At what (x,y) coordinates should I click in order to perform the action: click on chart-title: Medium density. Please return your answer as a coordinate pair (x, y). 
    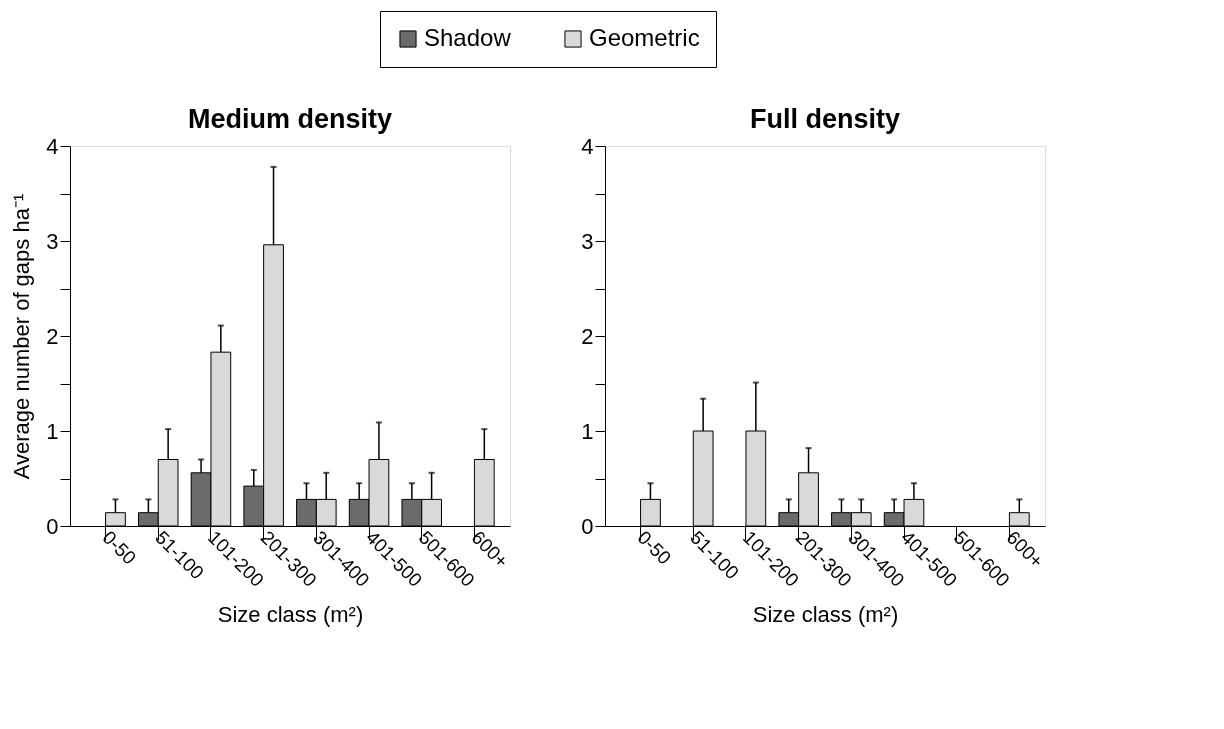
    Looking at the image, I should click on (290, 119).